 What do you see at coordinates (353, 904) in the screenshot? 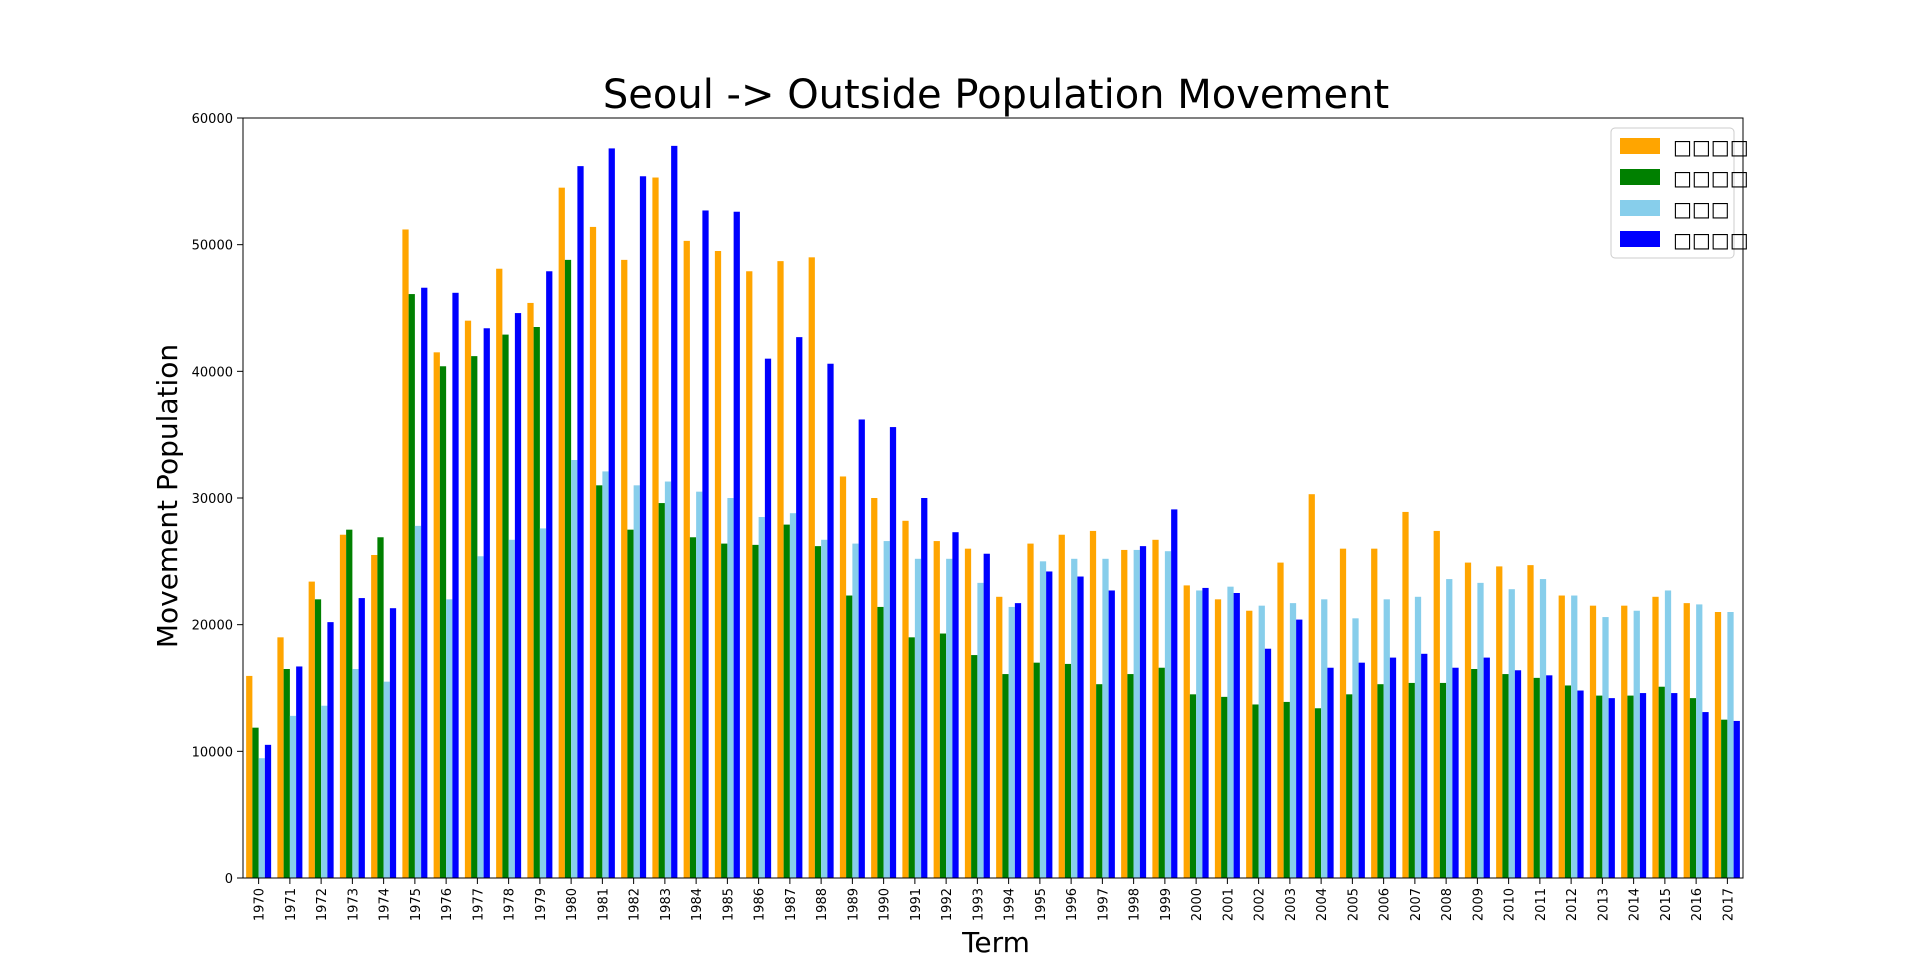
I see `x-tick-label: 1973` at bounding box center [353, 904].